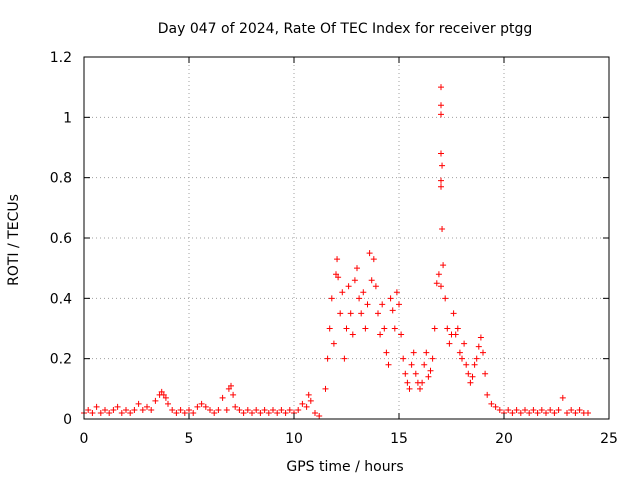  What do you see at coordinates (504, 439) in the screenshot?
I see `x-tick-label: 20` at bounding box center [504, 439].